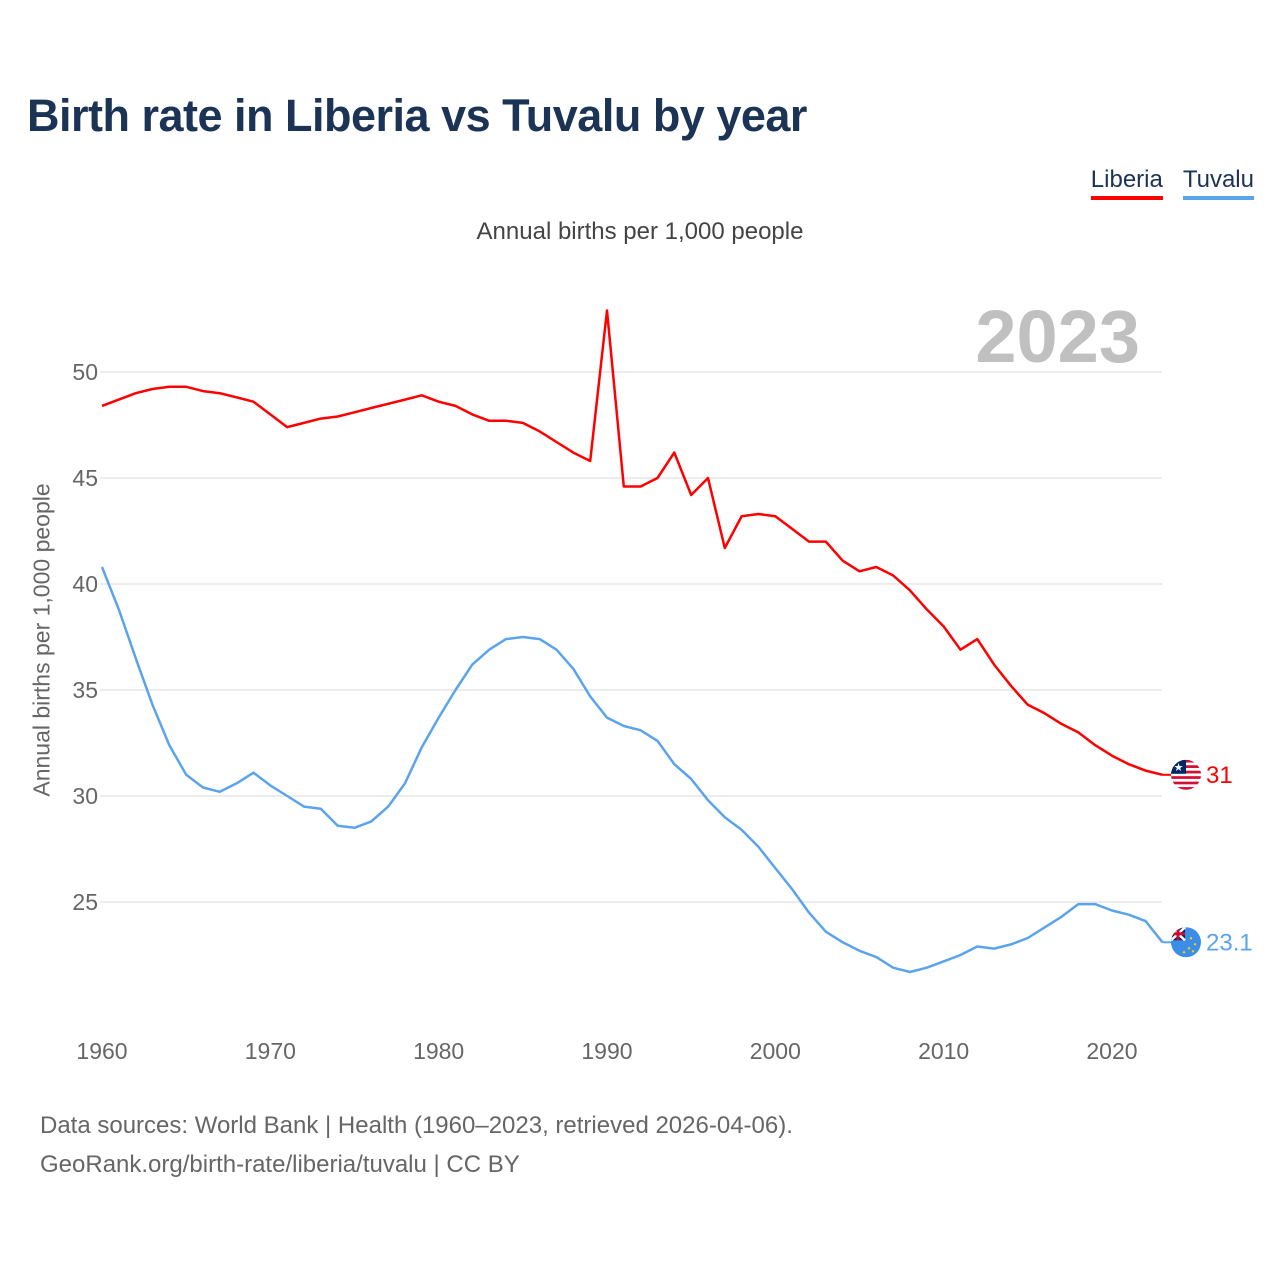  Describe the element at coordinates (775, 1051) in the screenshot. I see `x-tick-label: 2000` at that location.